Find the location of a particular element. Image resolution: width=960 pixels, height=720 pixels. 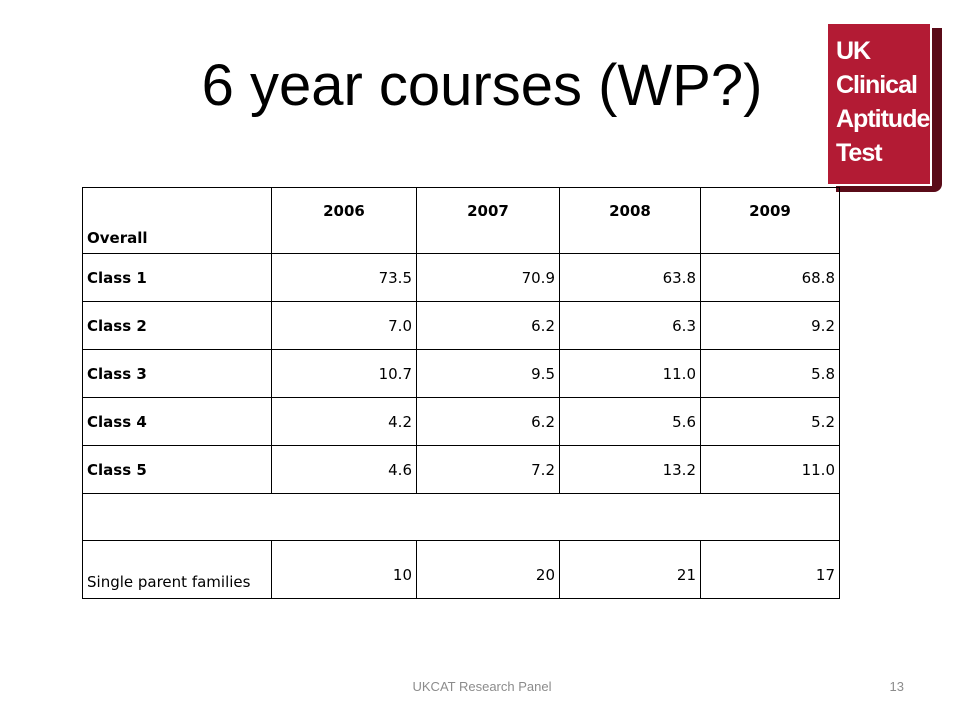

row-label: Single parent families is located at coordinates (177, 569).